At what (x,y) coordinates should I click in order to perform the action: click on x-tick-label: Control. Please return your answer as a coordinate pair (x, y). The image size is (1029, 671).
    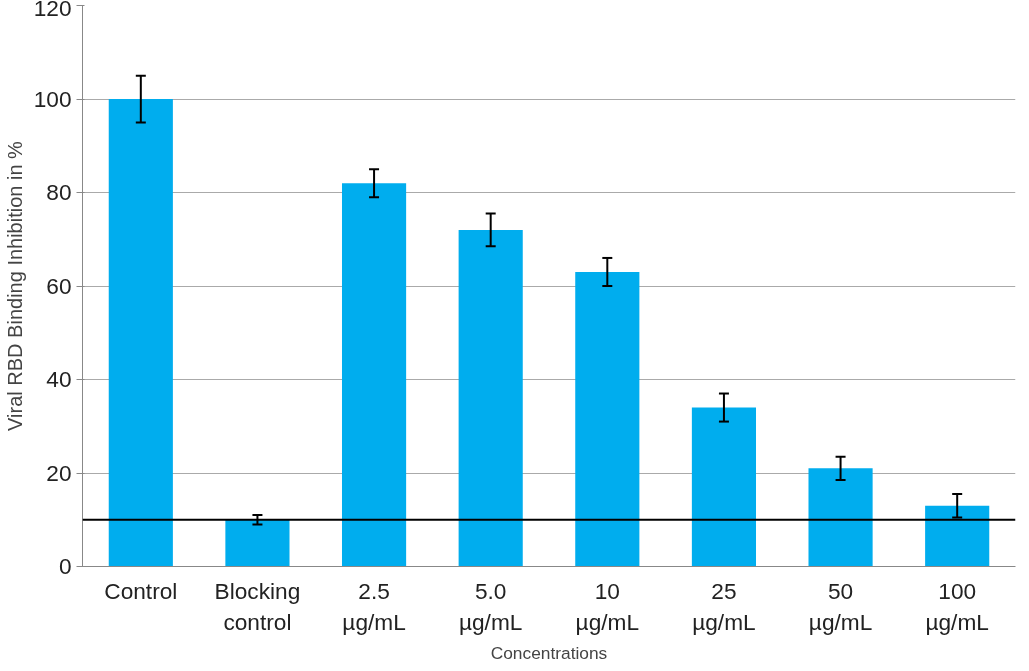
    Looking at the image, I should click on (141, 590).